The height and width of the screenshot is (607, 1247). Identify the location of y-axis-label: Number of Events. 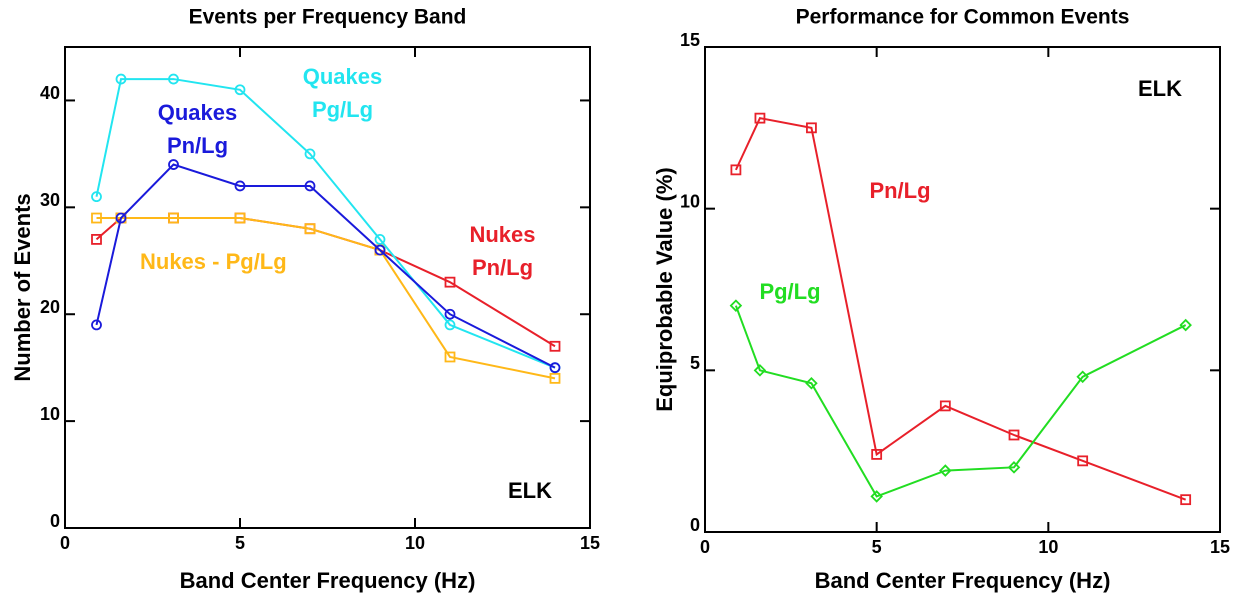
(22, 287).